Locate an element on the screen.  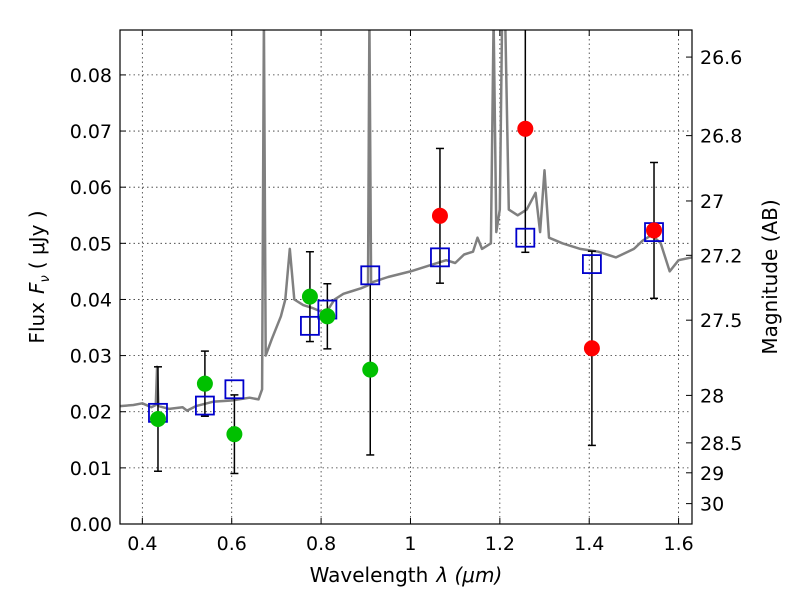
y2-tick-label: 30 is located at coordinates (712, 505).